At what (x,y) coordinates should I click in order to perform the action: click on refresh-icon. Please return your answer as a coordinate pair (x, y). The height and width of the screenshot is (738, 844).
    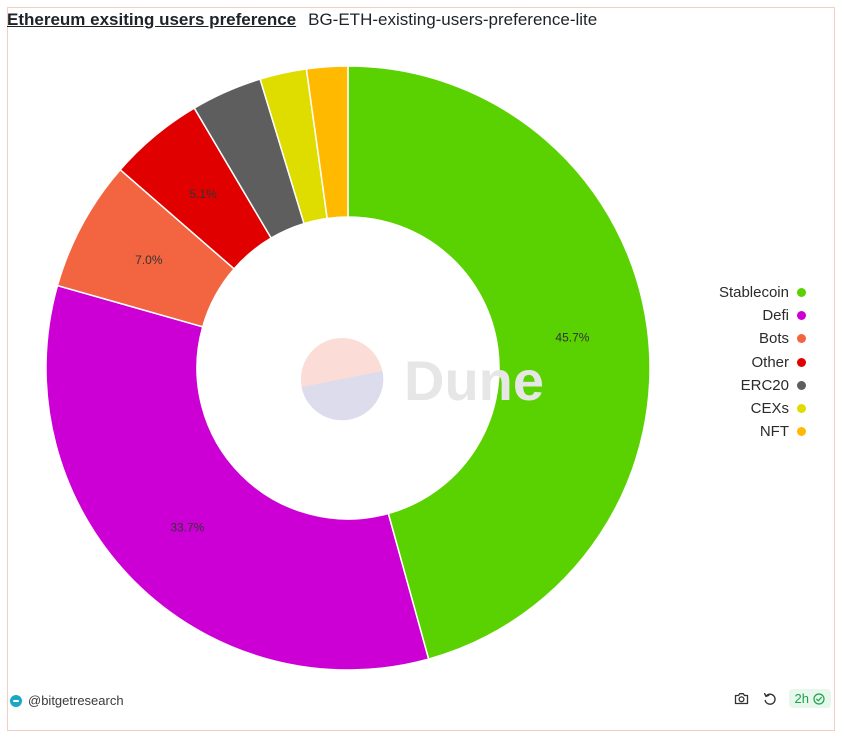
    Looking at the image, I should click on (770, 699).